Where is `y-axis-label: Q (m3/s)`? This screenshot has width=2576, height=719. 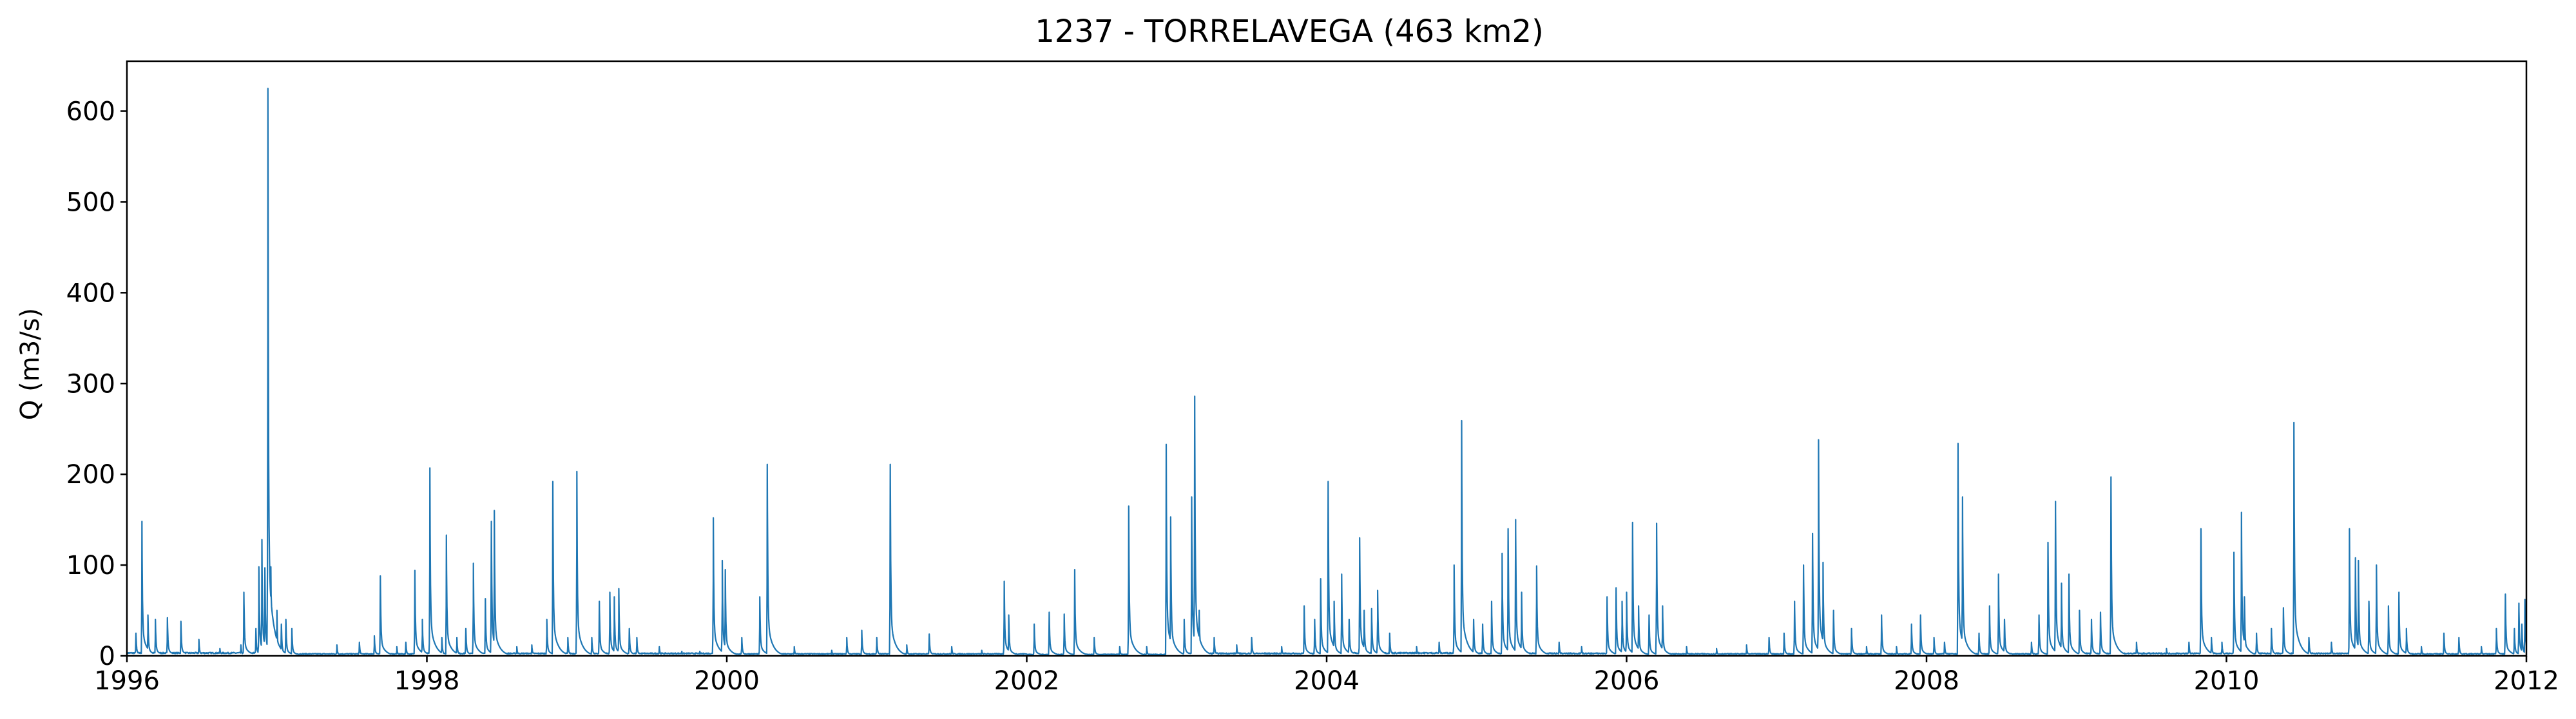 y-axis-label: Q (m3/s) is located at coordinates (30, 364).